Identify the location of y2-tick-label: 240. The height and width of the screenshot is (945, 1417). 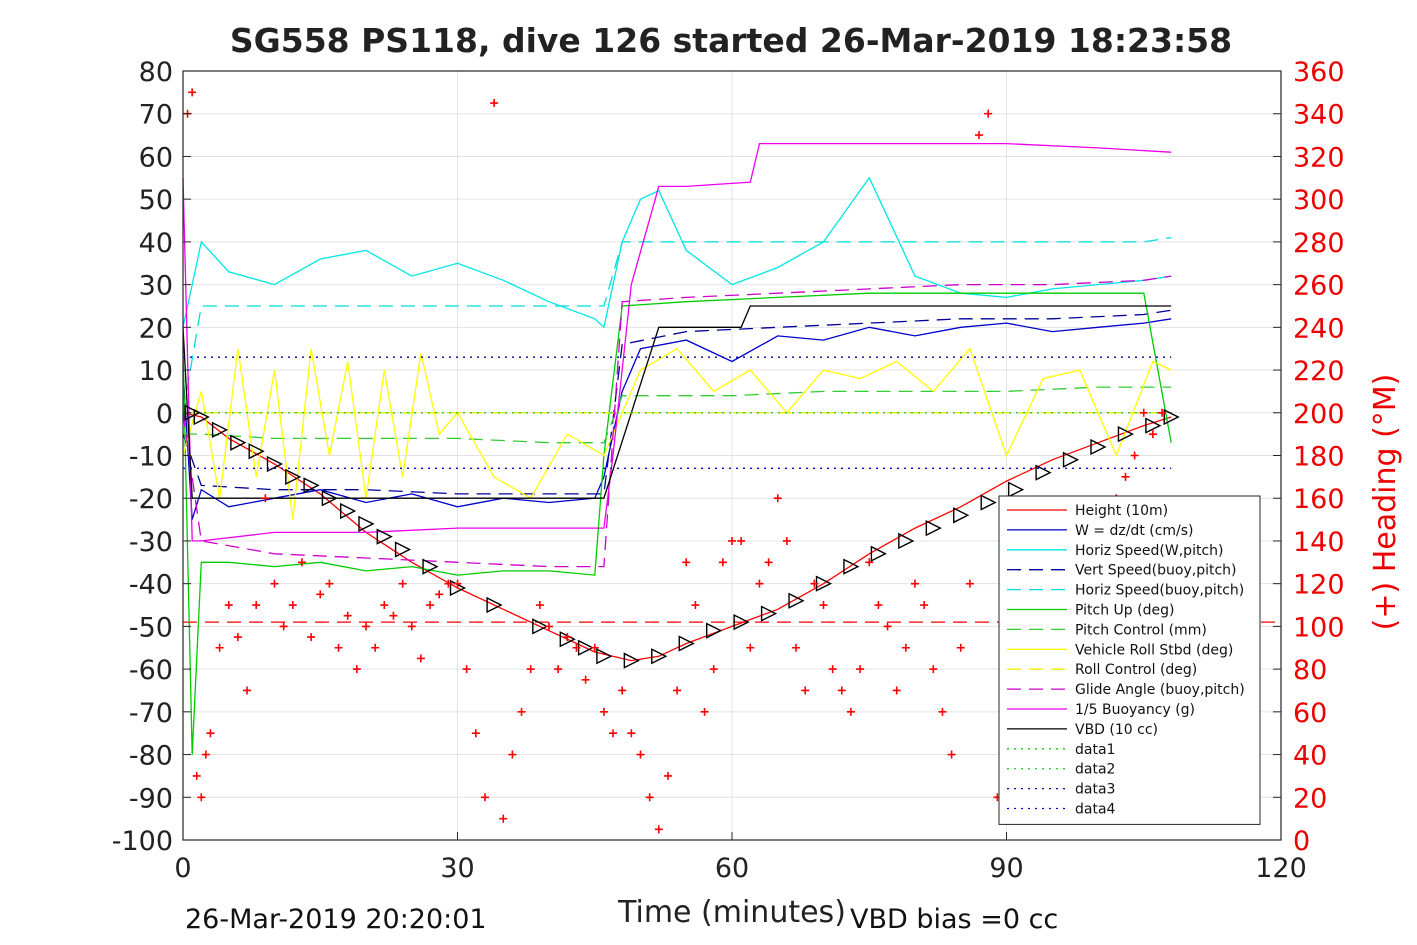
(1319, 328).